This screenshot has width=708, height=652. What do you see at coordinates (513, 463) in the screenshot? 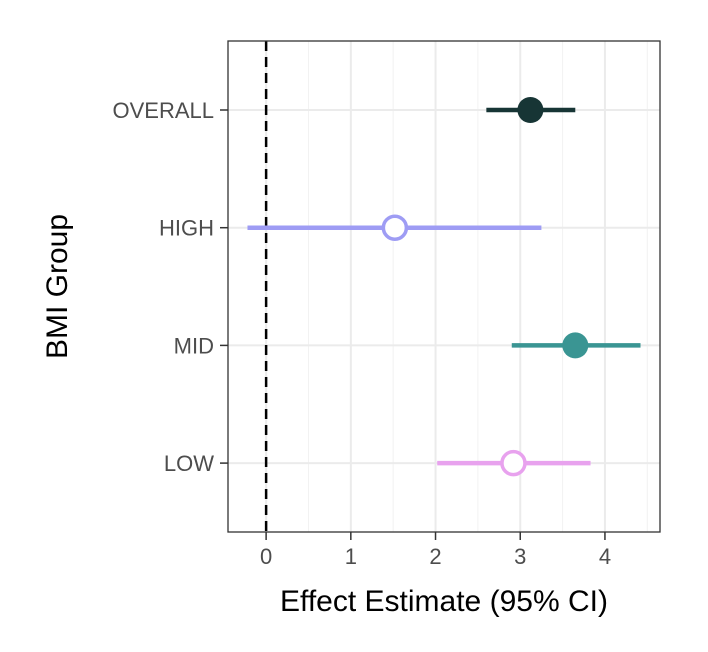
I see `point-estimate-low` at bounding box center [513, 463].